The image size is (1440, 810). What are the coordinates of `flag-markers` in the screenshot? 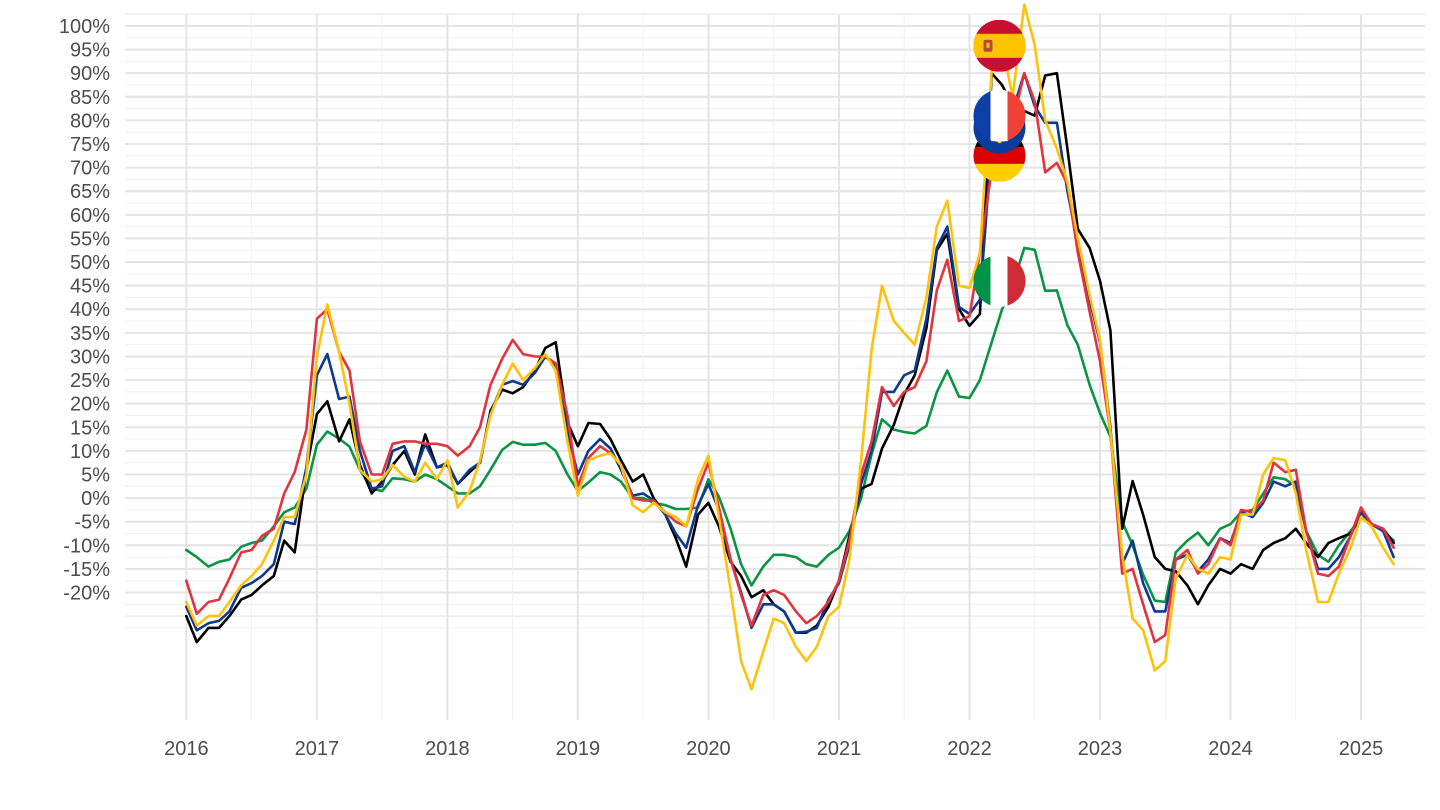 It's located at (999, 163).